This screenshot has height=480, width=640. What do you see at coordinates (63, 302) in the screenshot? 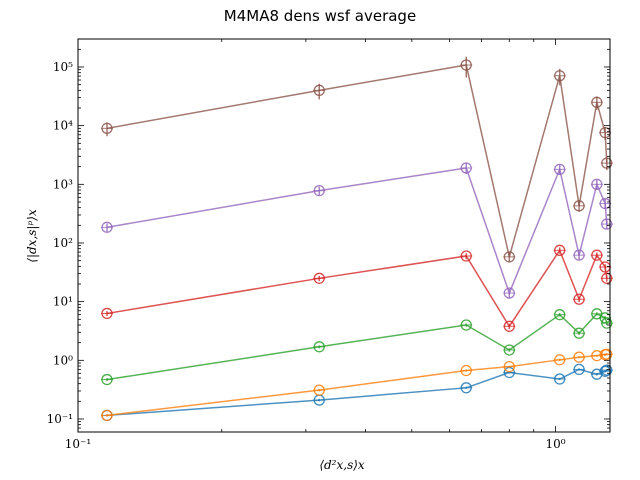
I see `y-tick-label: 10¹` at bounding box center [63, 302].